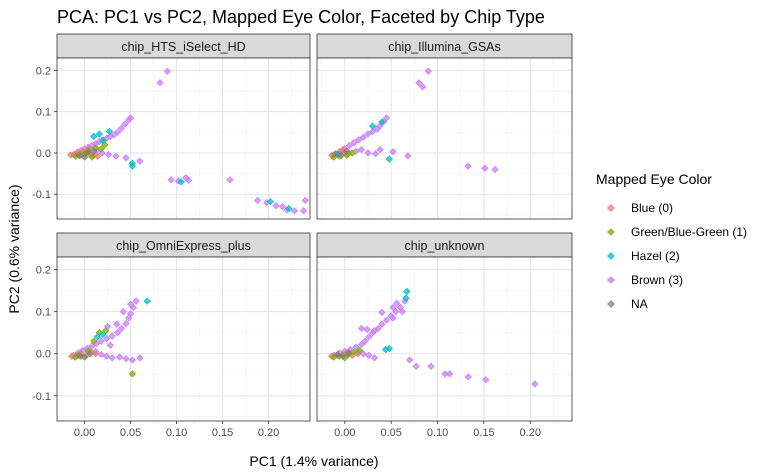 This screenshot has height=475, width=770. What do you see at coordinates (313, 461) in the screenshot?
I see `x-axis-title: PC1 (1.4% variance)` at bounding box center [313, 461].